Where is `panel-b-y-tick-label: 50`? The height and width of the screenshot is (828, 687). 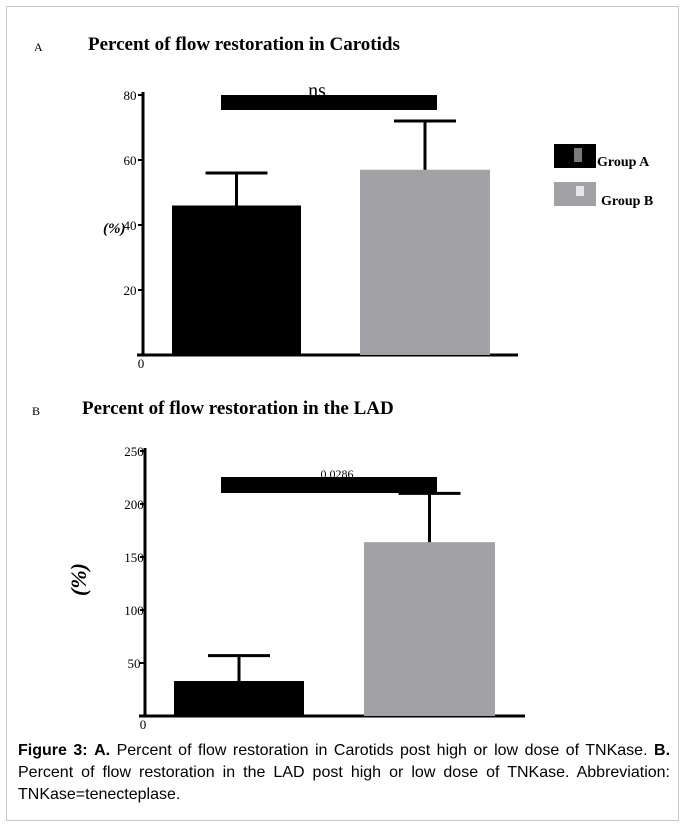
panel-b-y-tick-label: 50 is located at coordinates (134, 663).